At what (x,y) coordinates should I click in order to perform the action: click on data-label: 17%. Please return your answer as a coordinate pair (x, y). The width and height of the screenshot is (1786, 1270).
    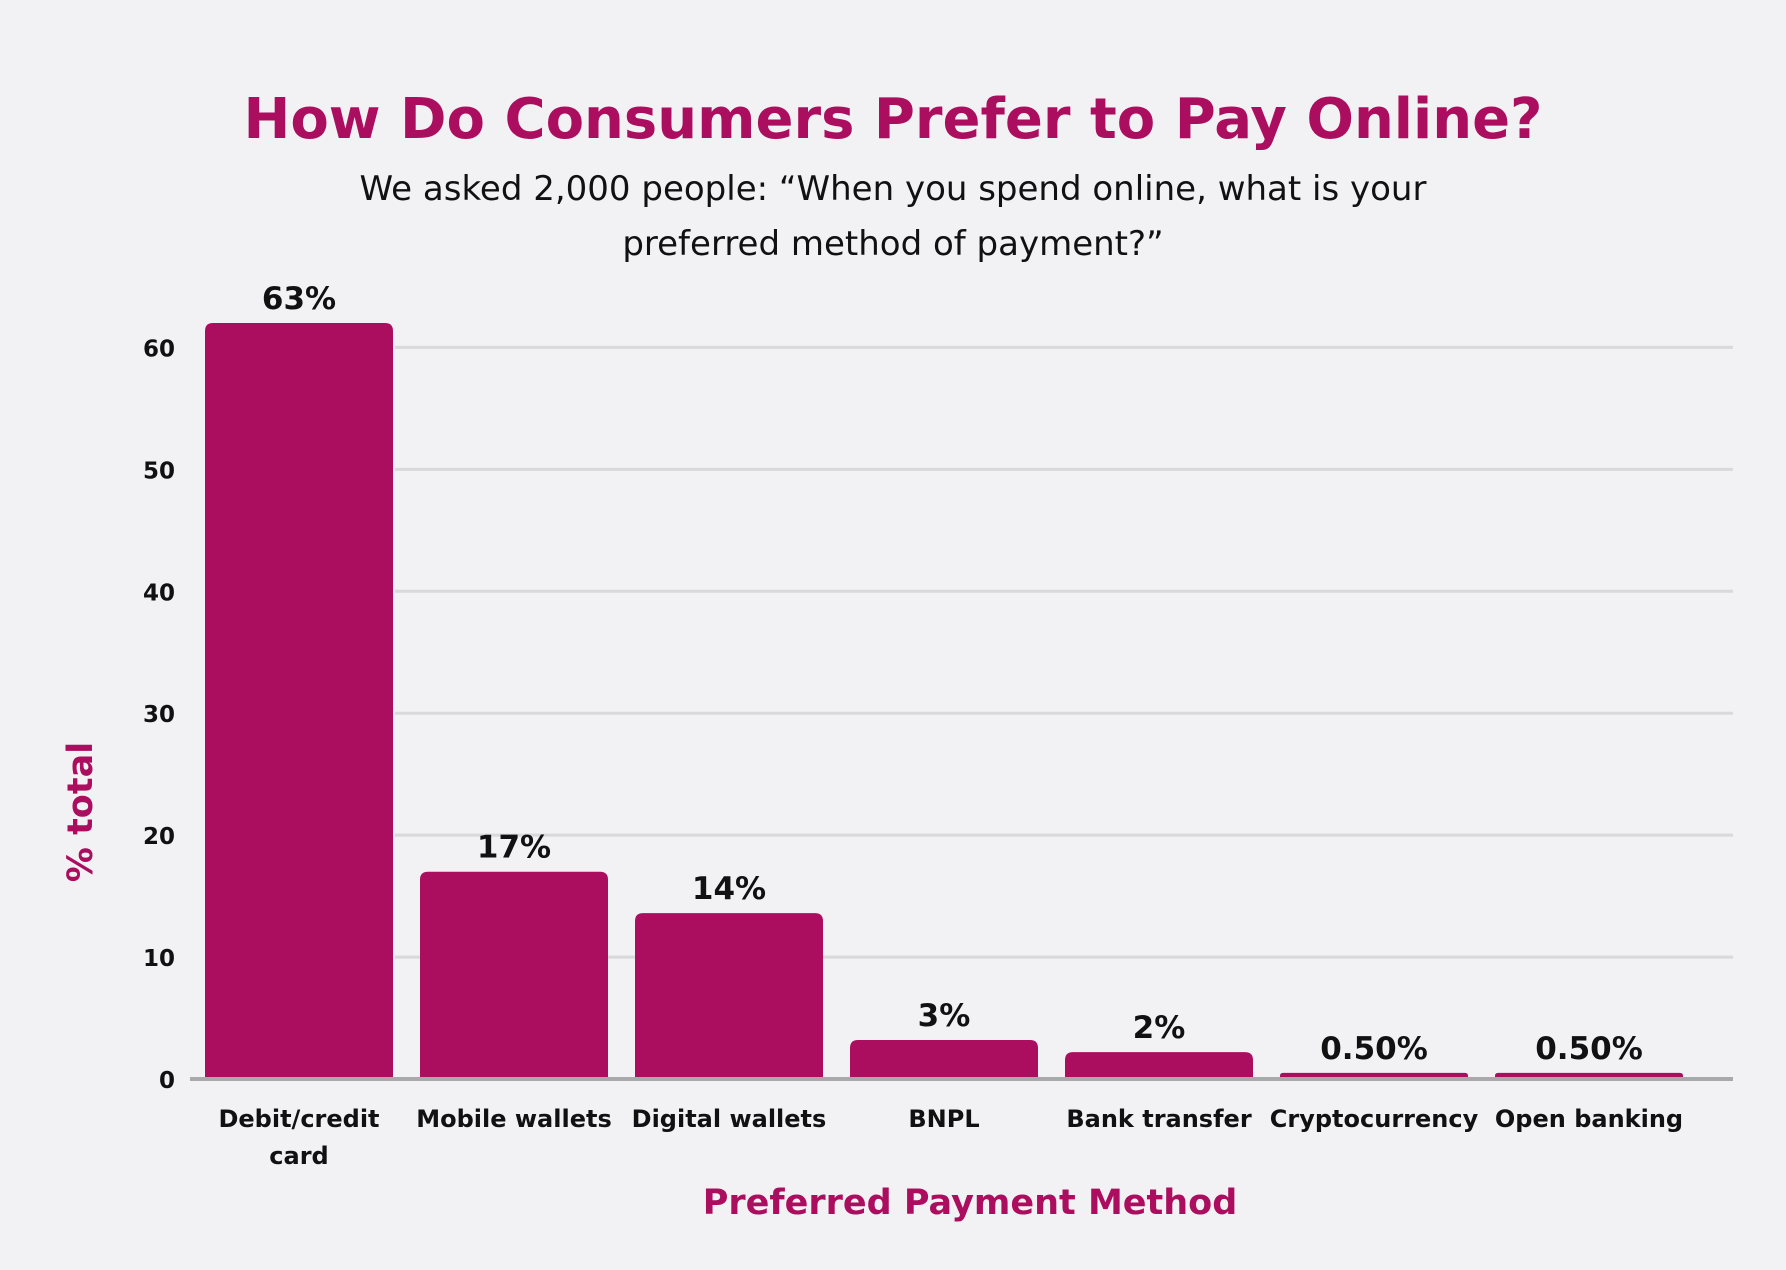
    Looking at the image, I should click on (514, 848).